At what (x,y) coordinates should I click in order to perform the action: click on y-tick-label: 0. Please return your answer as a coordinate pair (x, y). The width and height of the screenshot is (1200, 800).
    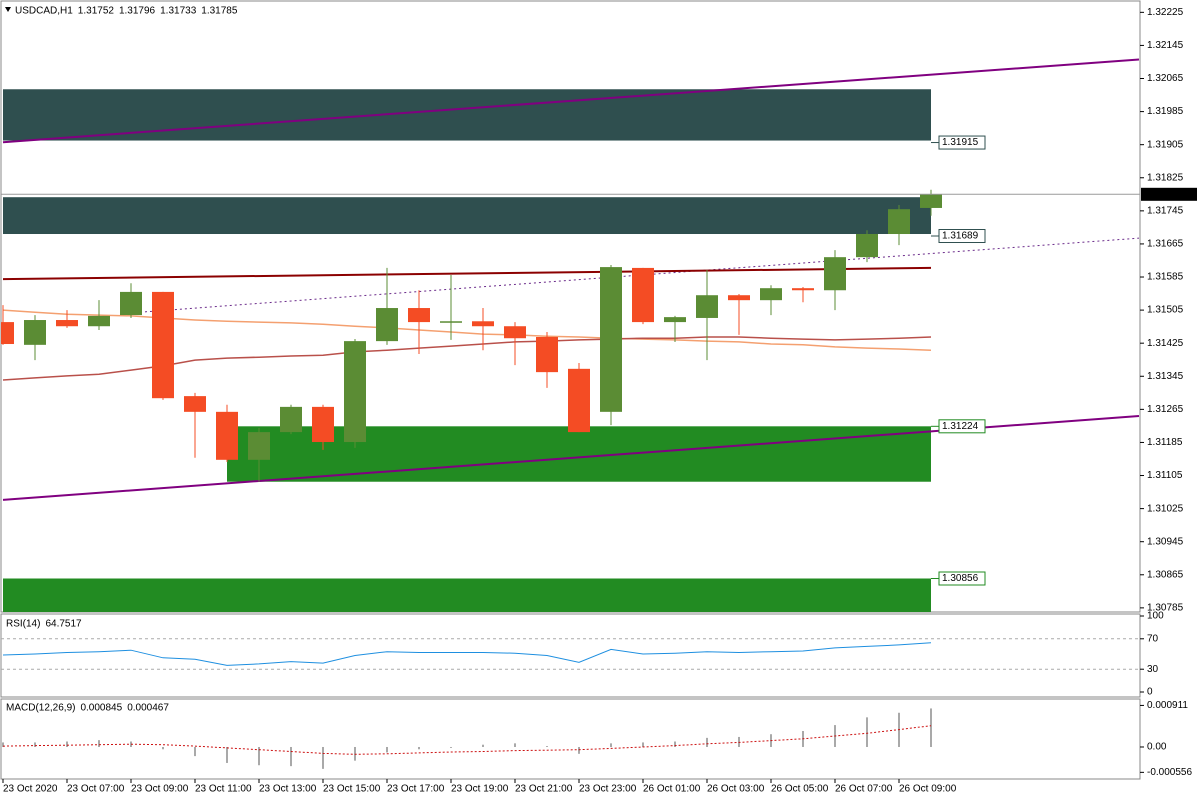
    Looking at the image, I should click on (1150, 692).